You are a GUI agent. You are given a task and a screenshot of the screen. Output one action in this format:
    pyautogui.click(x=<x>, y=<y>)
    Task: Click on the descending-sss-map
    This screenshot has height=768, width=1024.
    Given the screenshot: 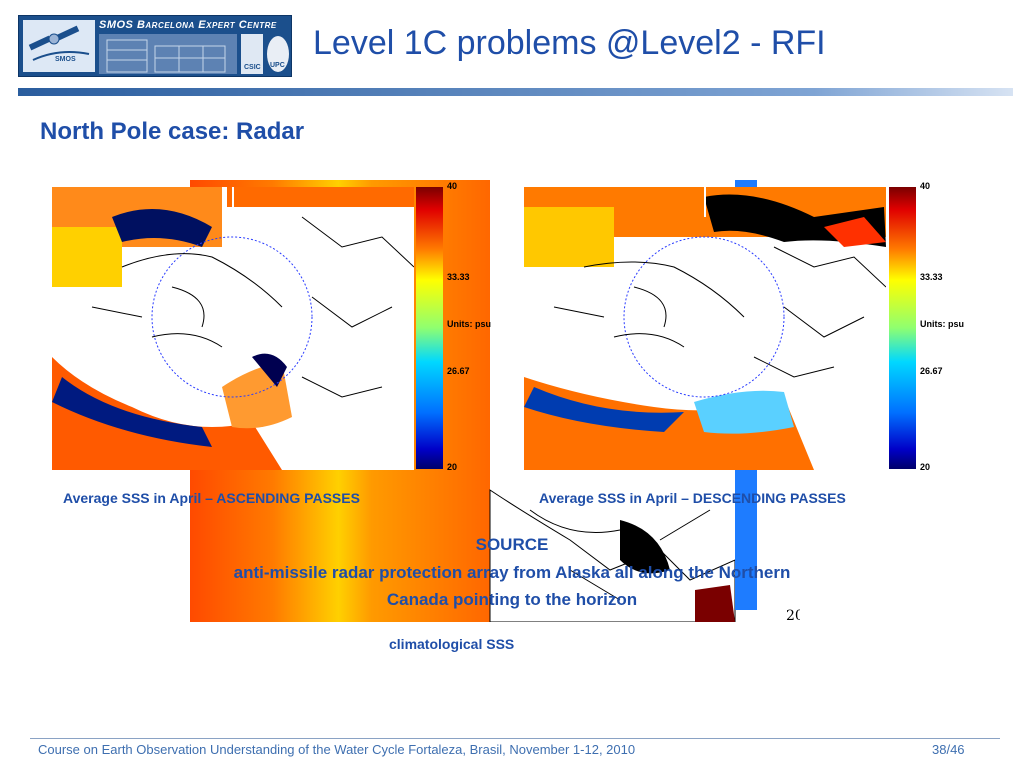 What is the action you would take?
    pyautogui.click(x=705, y=328)
    